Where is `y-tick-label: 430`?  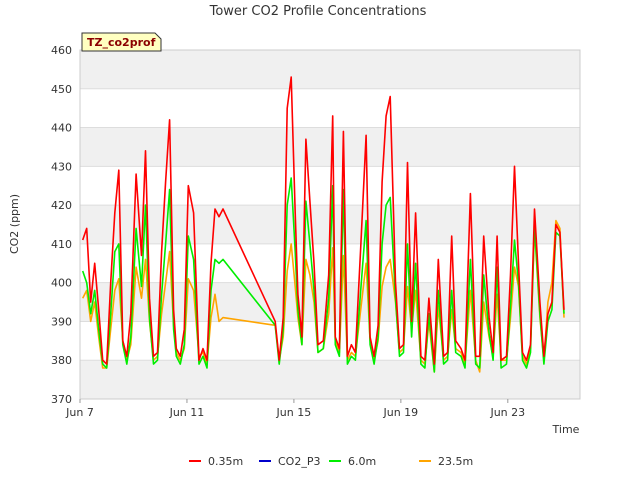 y-tick-label: 430 is located at coordinates (61, 166).